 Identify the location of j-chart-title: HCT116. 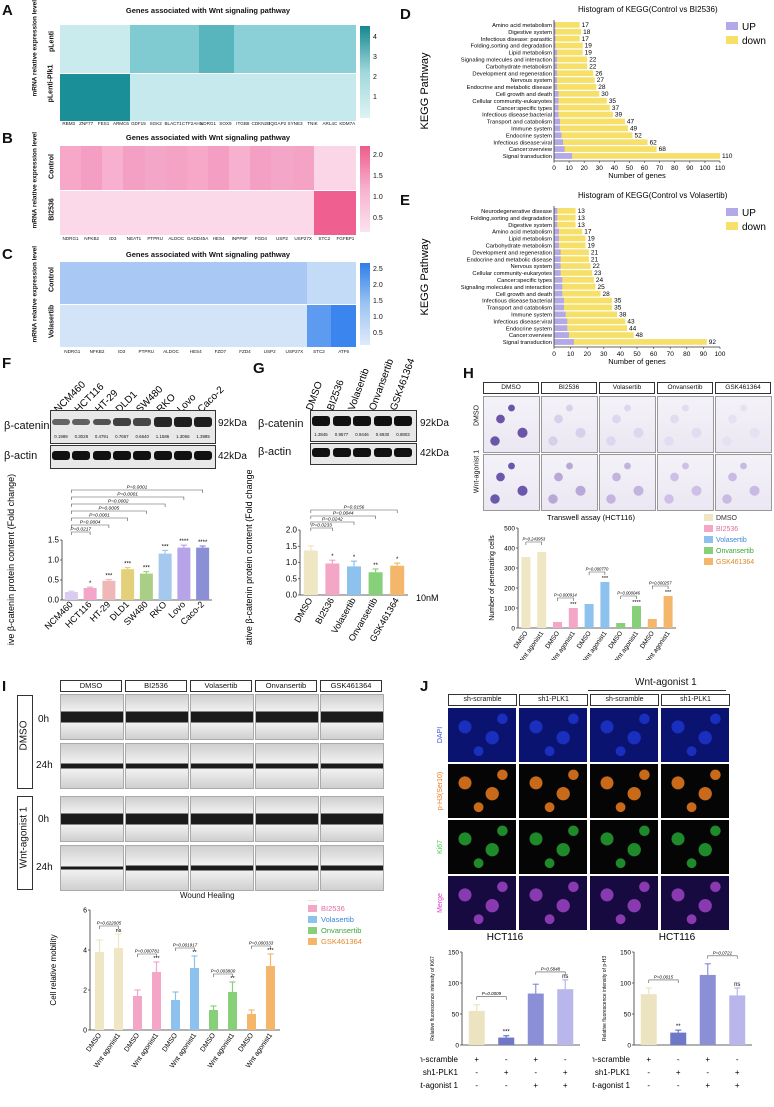
(505, 937).